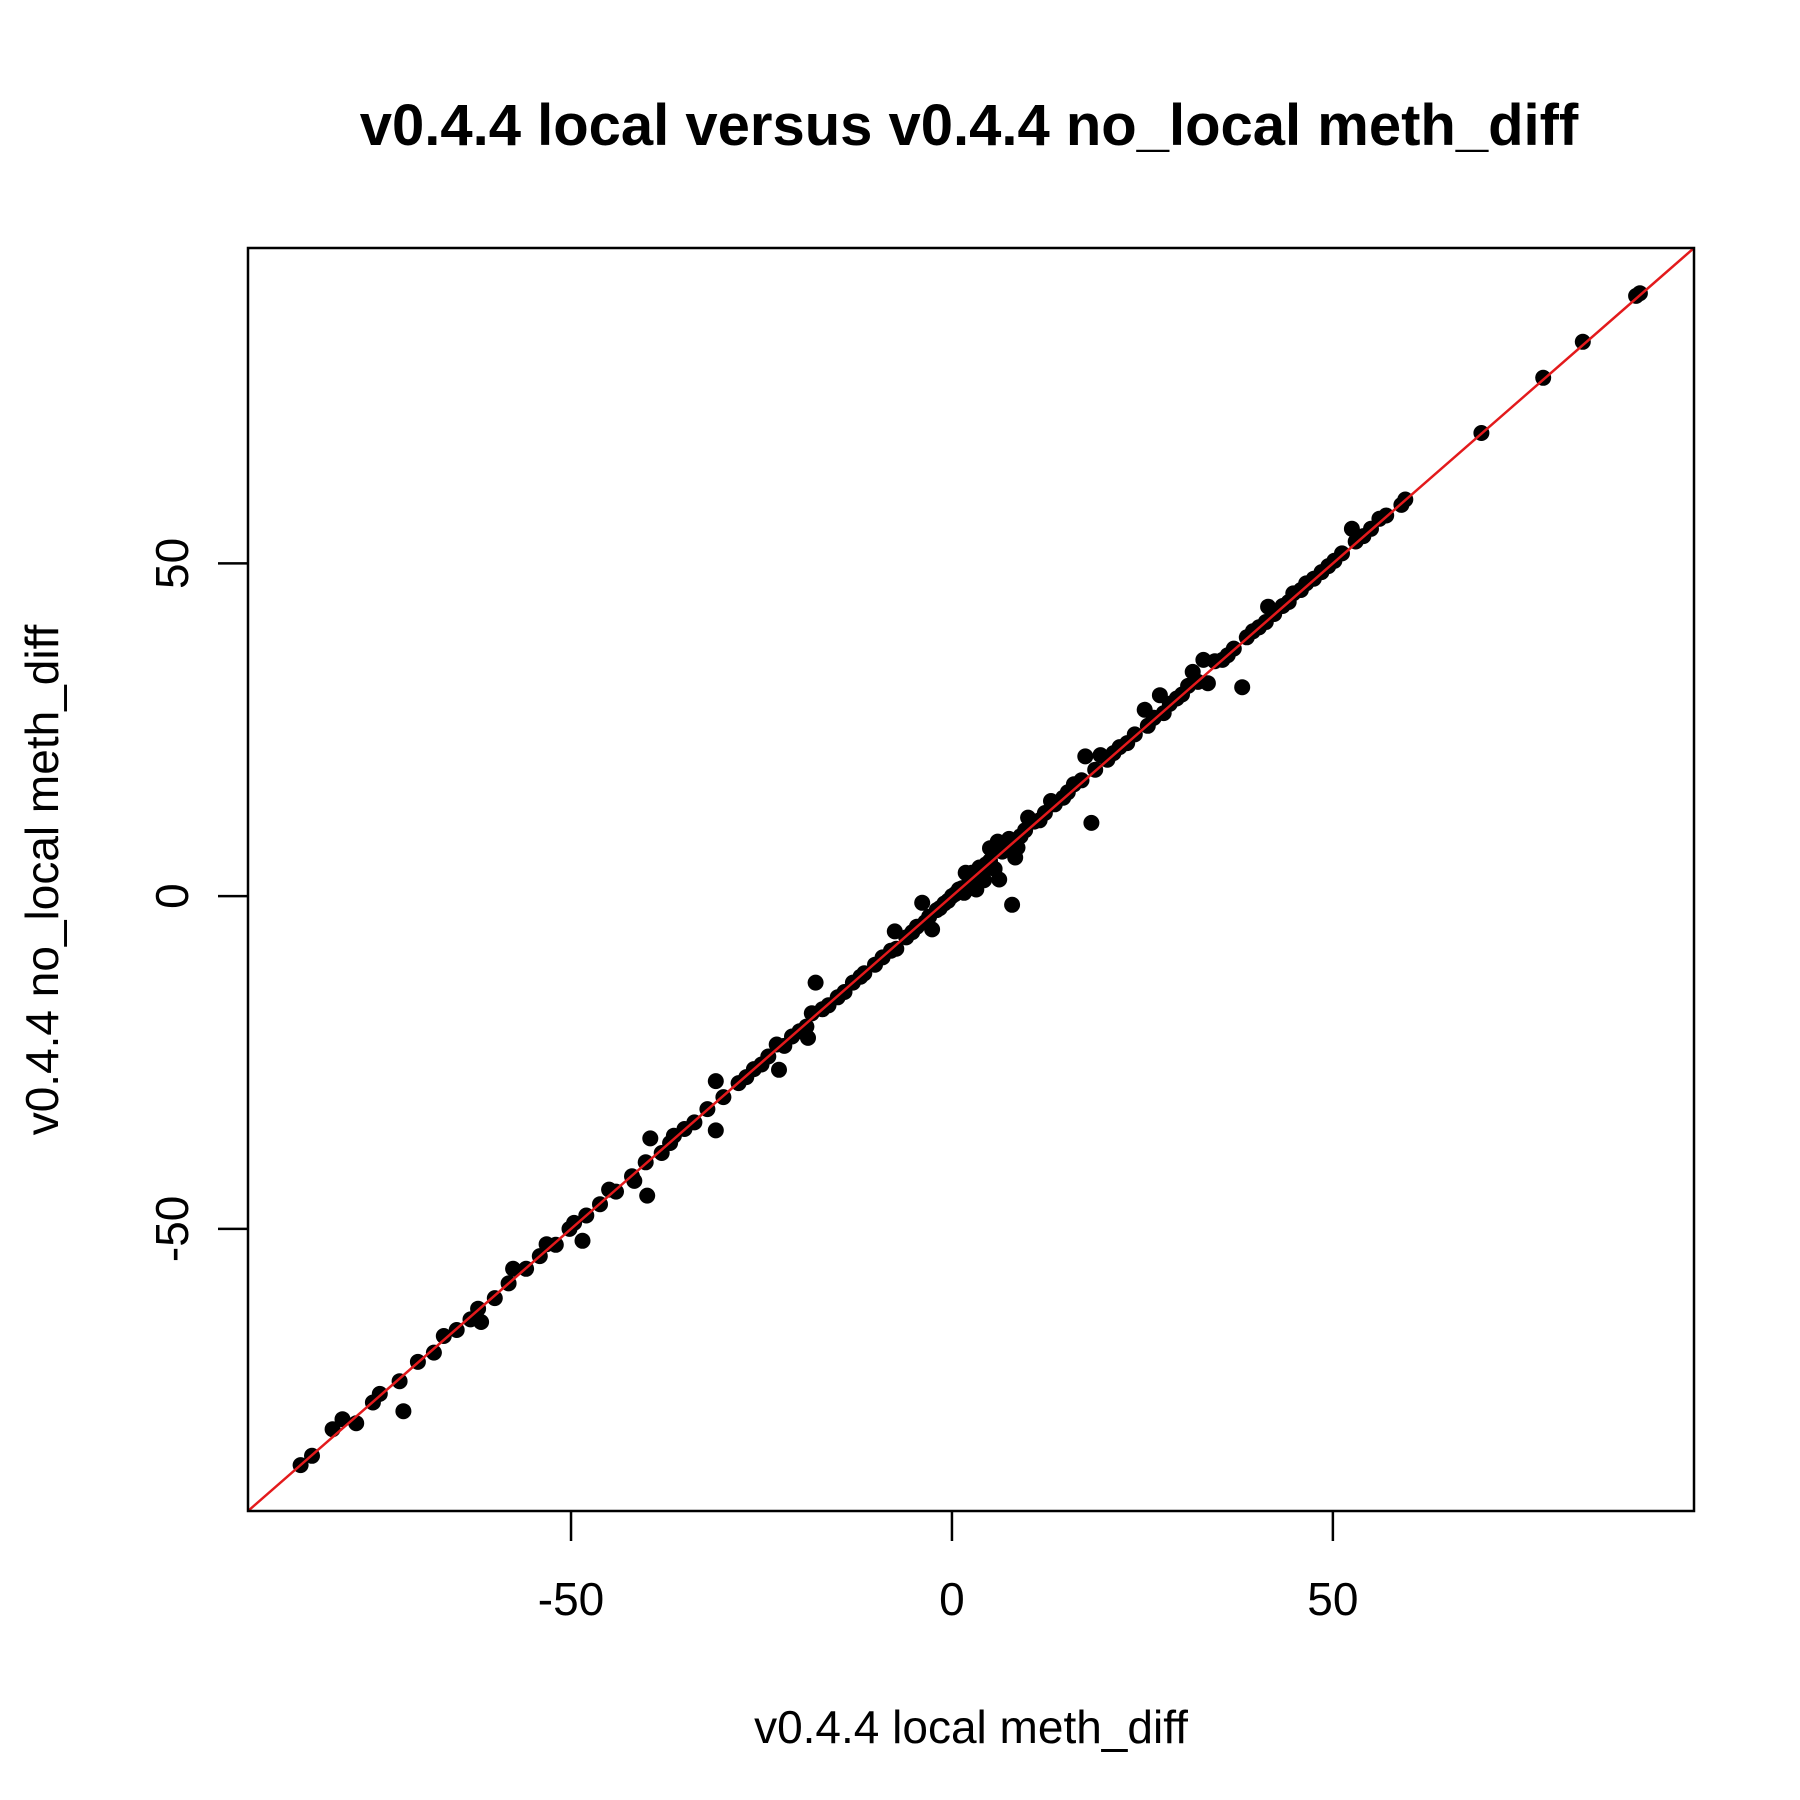 The width and height of the screenshot is (1800, 1800). Describe the element at coordinates (172, 896) in the screenshot. I see `y-tick-label: 0` at that location.